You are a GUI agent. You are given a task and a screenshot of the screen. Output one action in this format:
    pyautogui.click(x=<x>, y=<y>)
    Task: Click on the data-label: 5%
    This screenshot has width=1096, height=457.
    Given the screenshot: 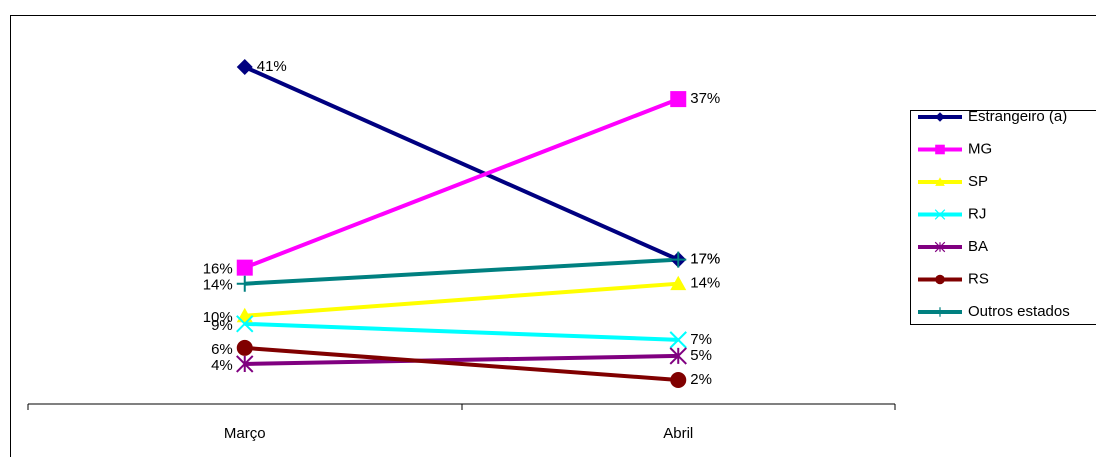 What is the action you would take?
    pyautogui.click(x=701, y=355)
    